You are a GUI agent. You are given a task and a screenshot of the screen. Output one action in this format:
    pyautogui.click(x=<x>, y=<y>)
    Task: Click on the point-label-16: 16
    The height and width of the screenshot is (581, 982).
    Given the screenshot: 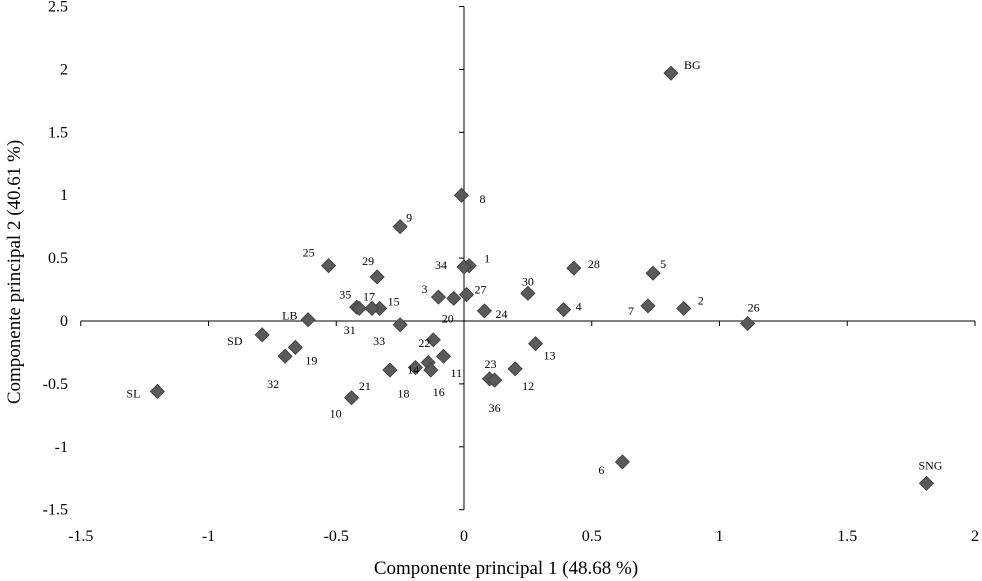 What is the action you would take?
    pyautogui.click(x=439, y=392)
    